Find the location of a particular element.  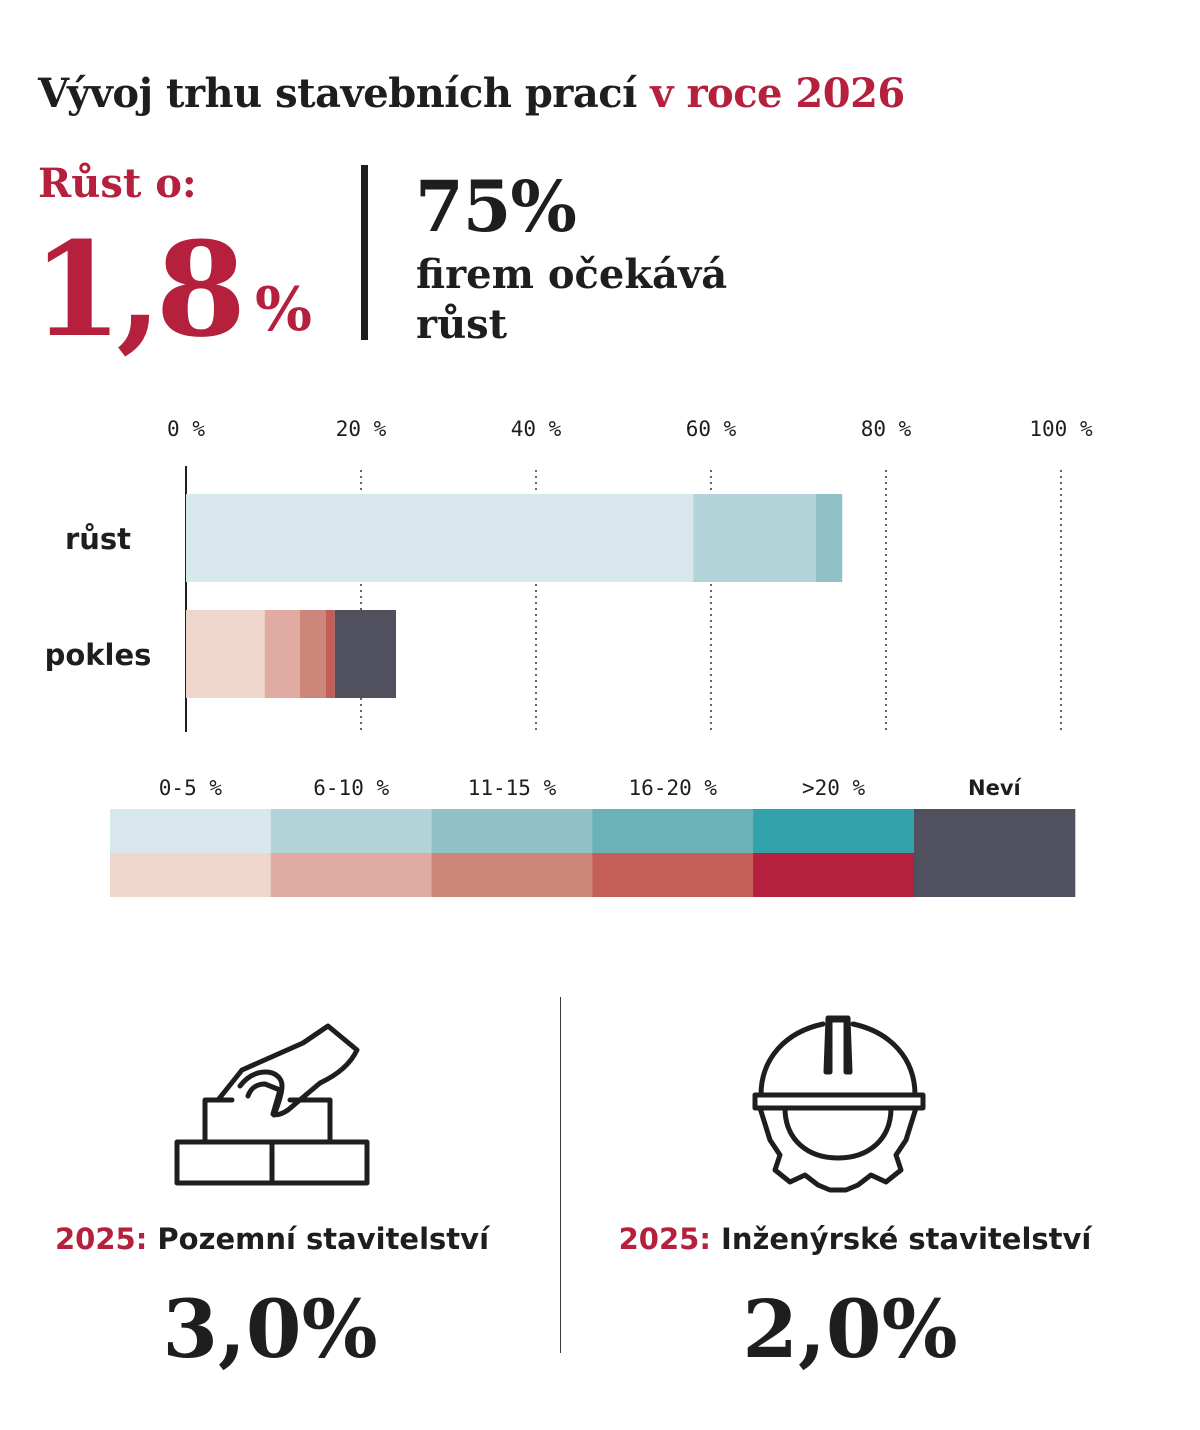

sector-value-pozemni: 3,0% is located at coordinates (270, 1329).